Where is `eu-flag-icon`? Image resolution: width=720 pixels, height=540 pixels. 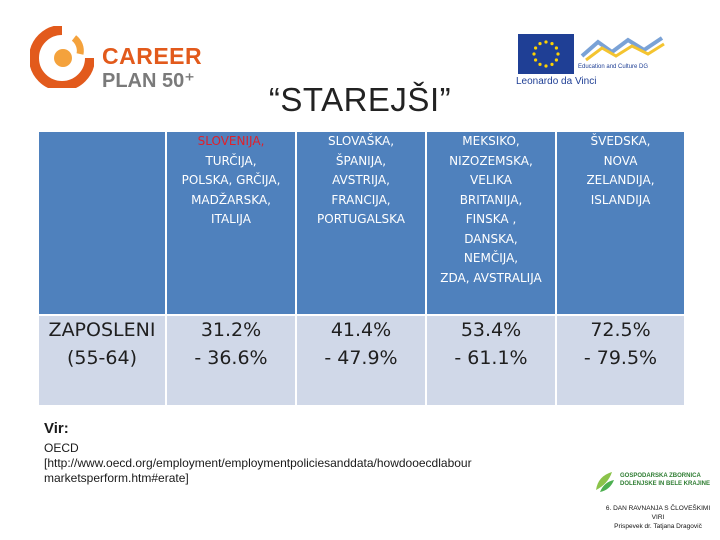
eu-flag-icon is located at coordinates (546, 54).